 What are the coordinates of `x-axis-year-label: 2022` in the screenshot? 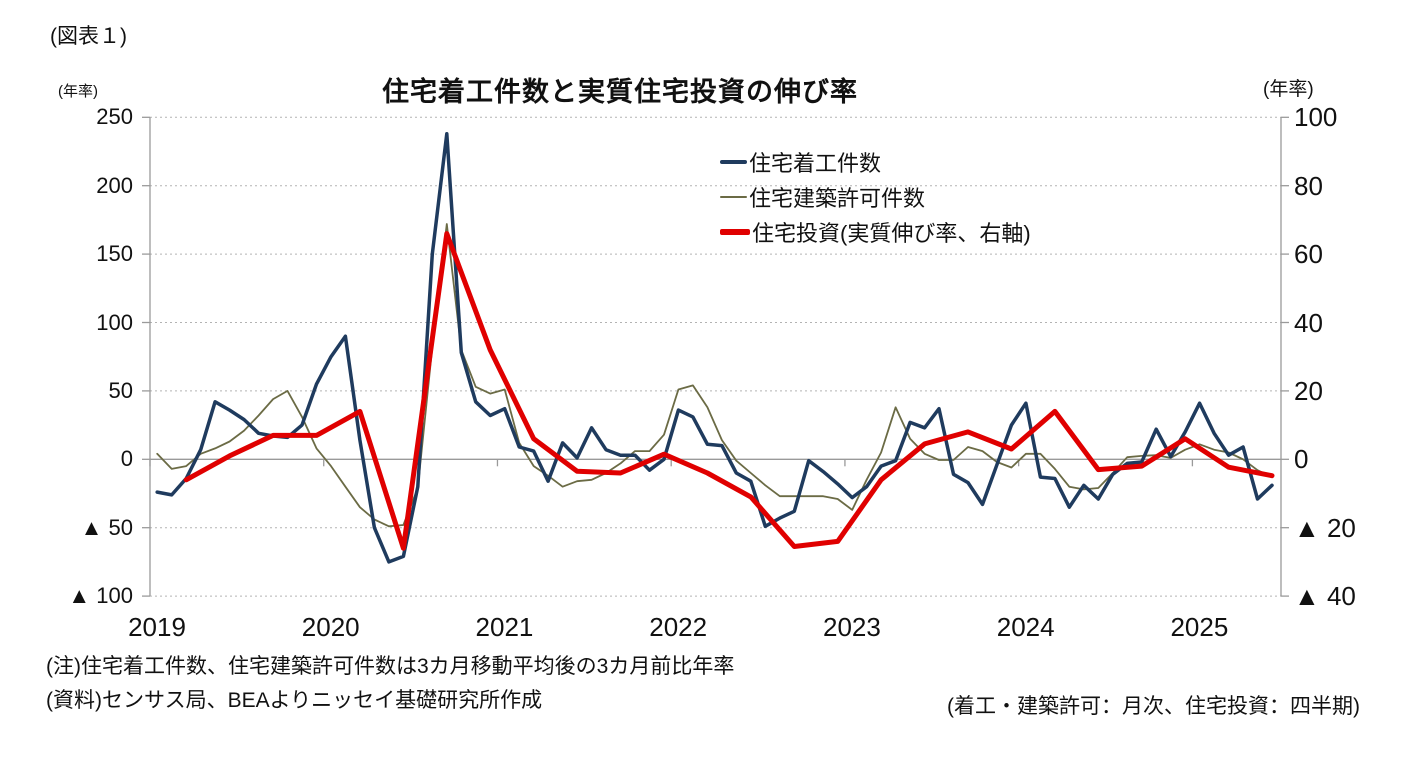 It's located at (678, 627).